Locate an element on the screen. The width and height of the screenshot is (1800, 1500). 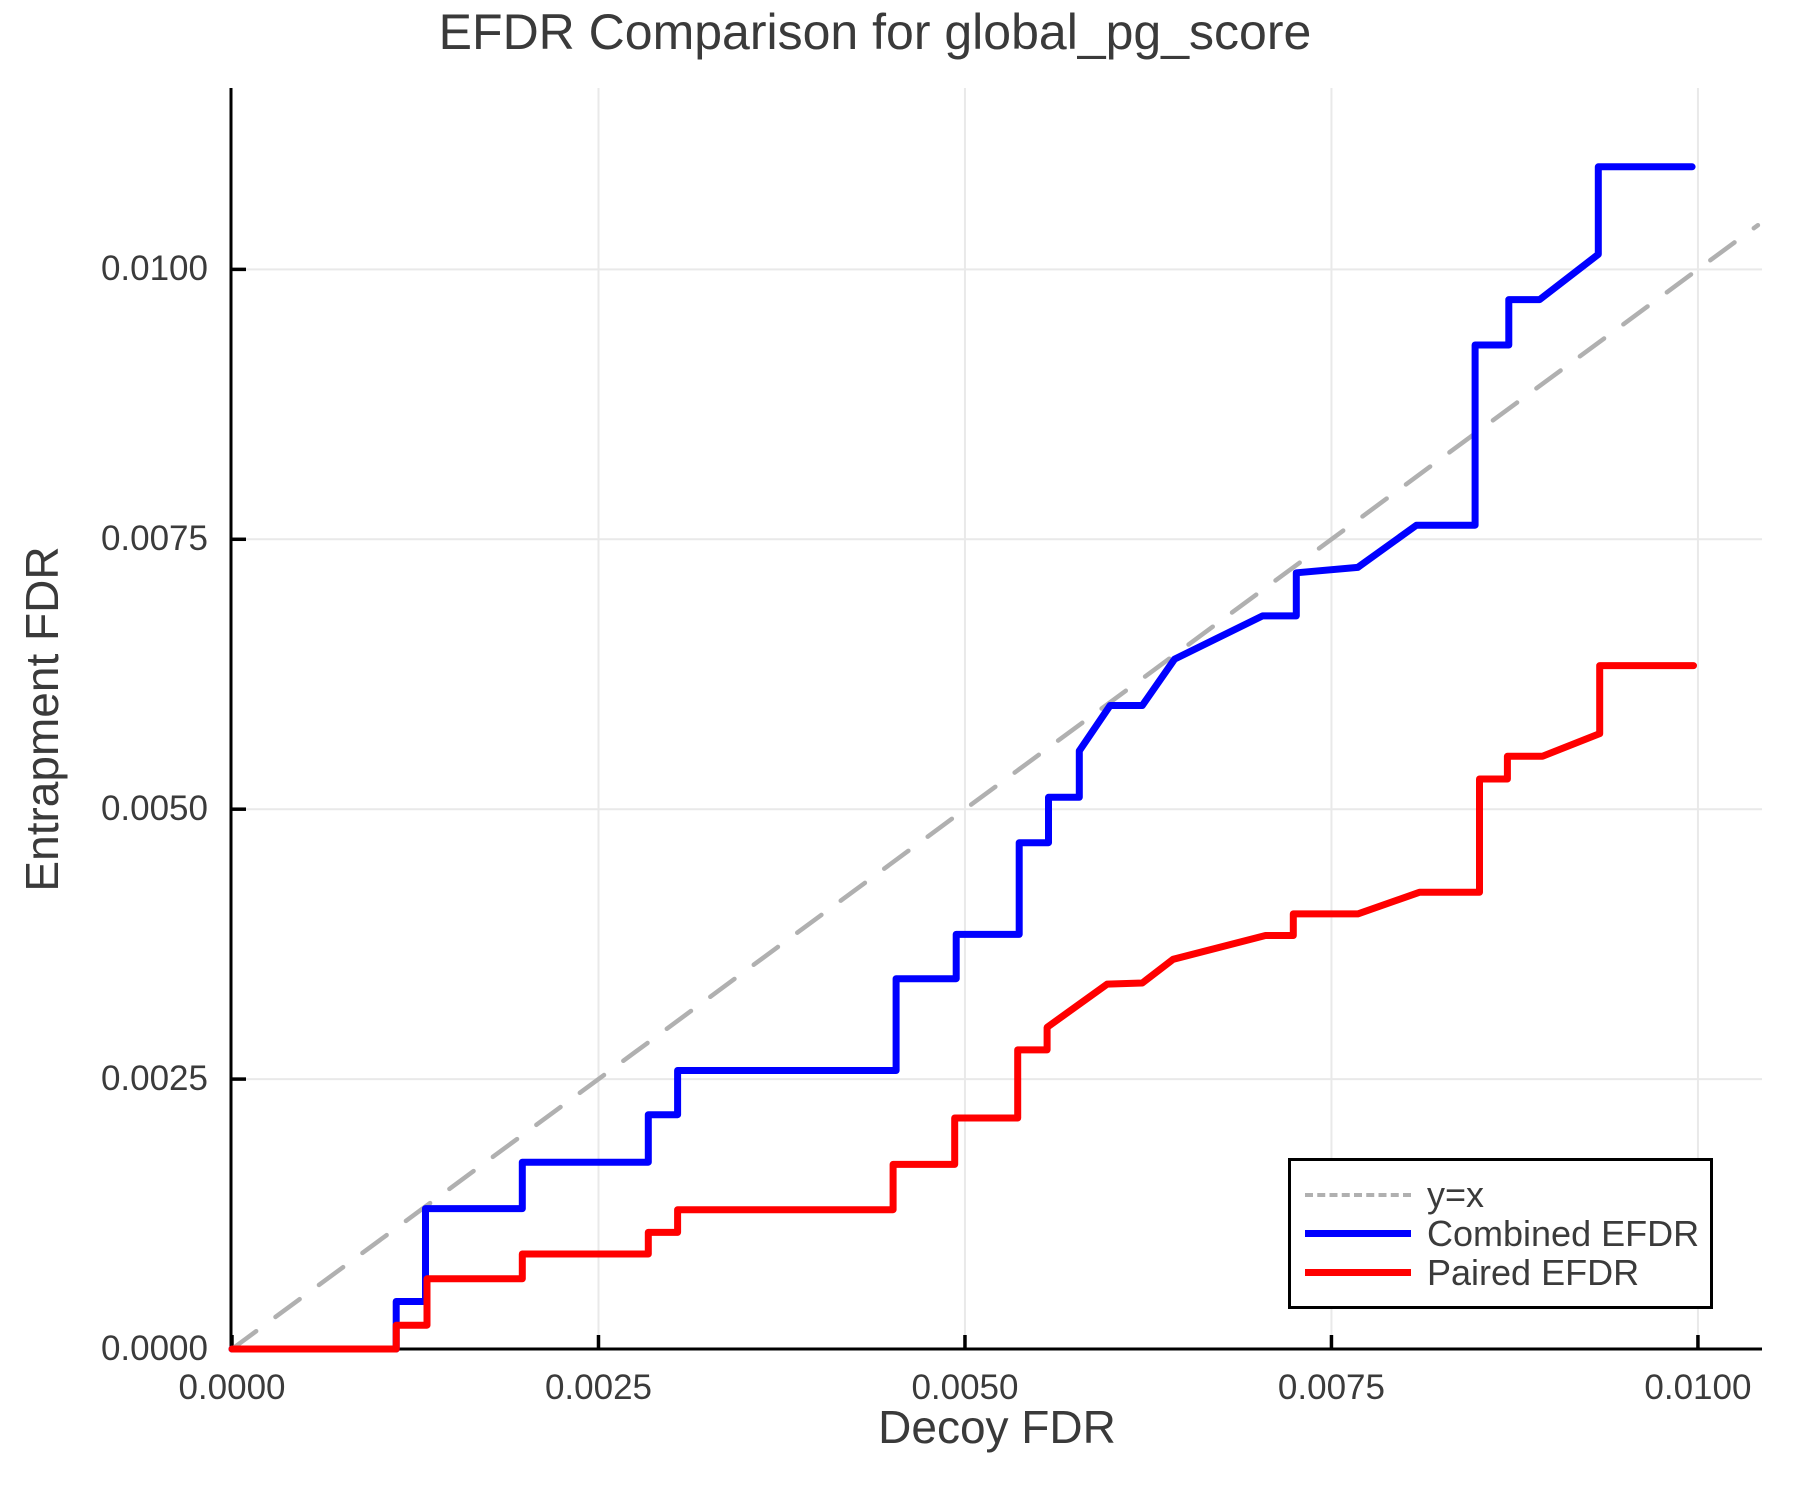
y-axis-label: Entrapment FDR is located at coordinates (42, 719).